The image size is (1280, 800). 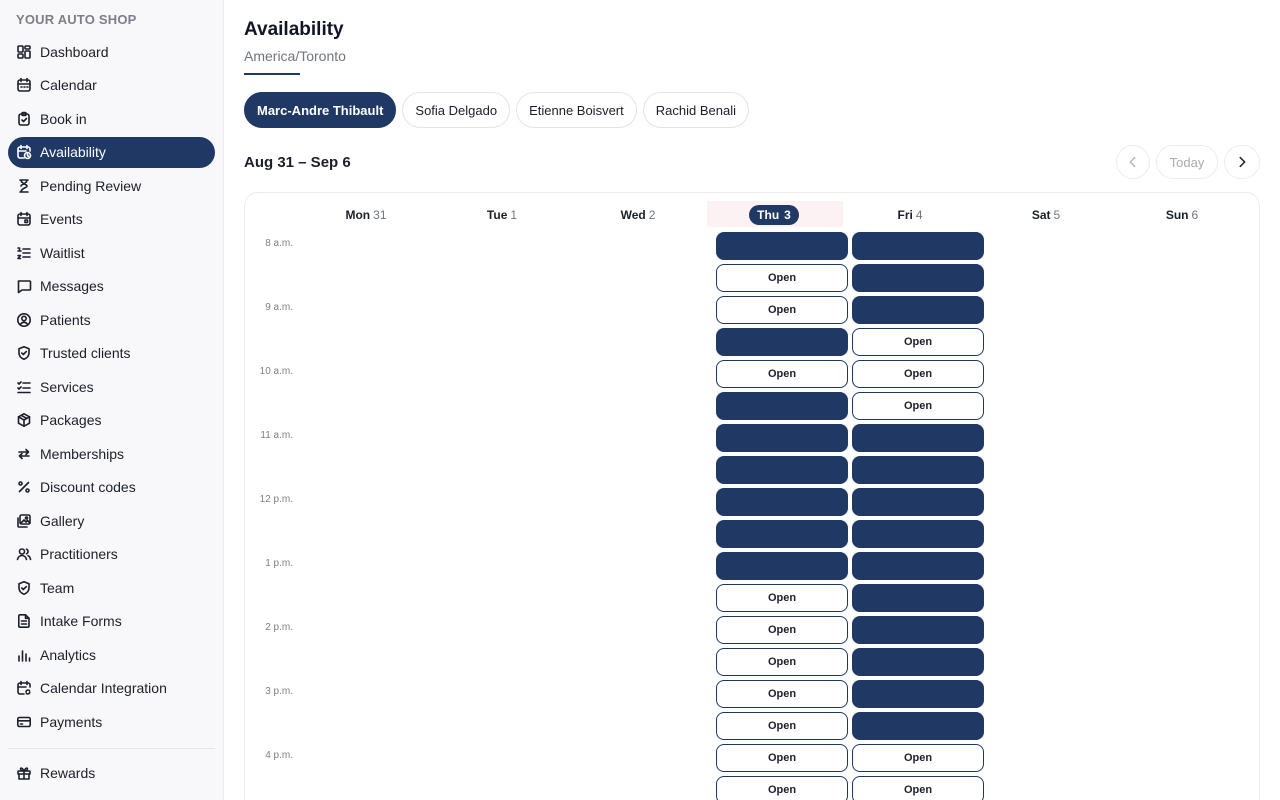 I want to click on practitioner-tab-marc-andre-thibault: Marc-Andre Thibault, so click(x=320, y=110).